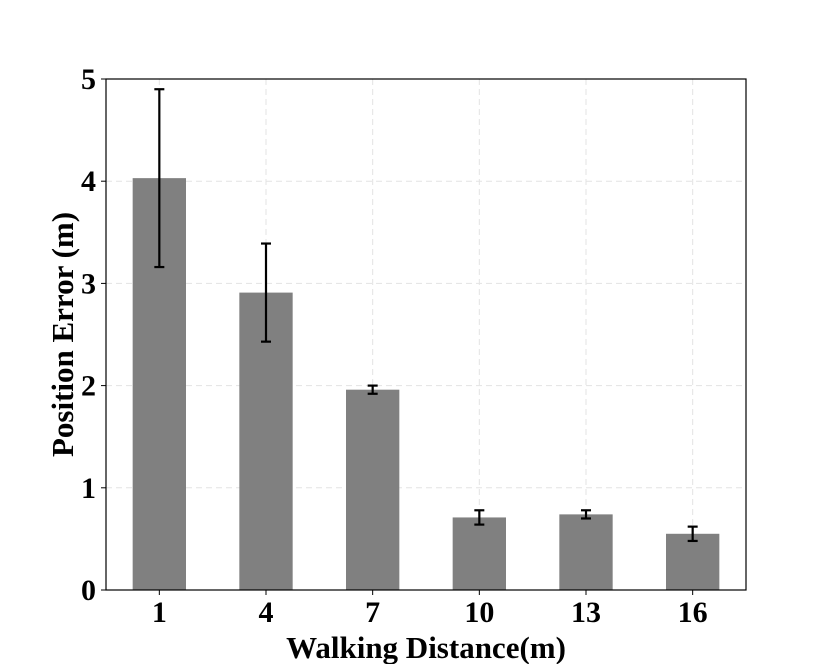  Describe the element at coordinates (479, 612) in the screenshot. I see `x-tick-label: 10` at that location.